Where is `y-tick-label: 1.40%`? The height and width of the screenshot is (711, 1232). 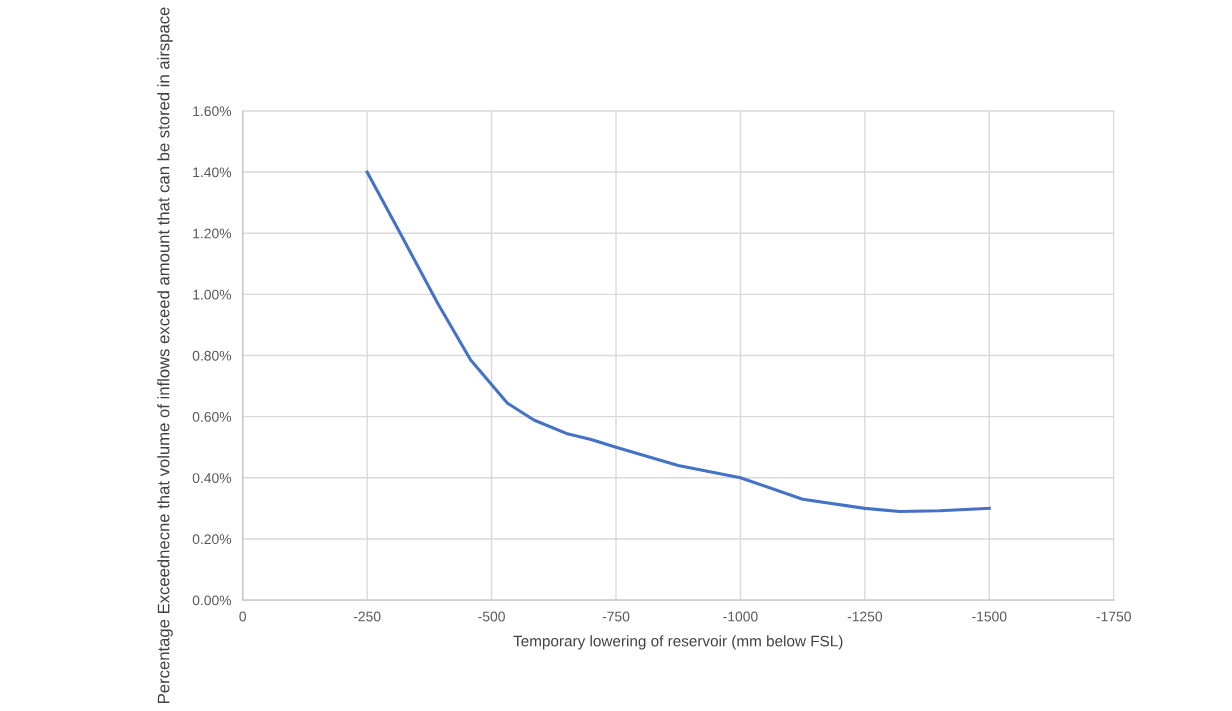 y-tick-label: 1.40% is located at coordinates (212, 172).